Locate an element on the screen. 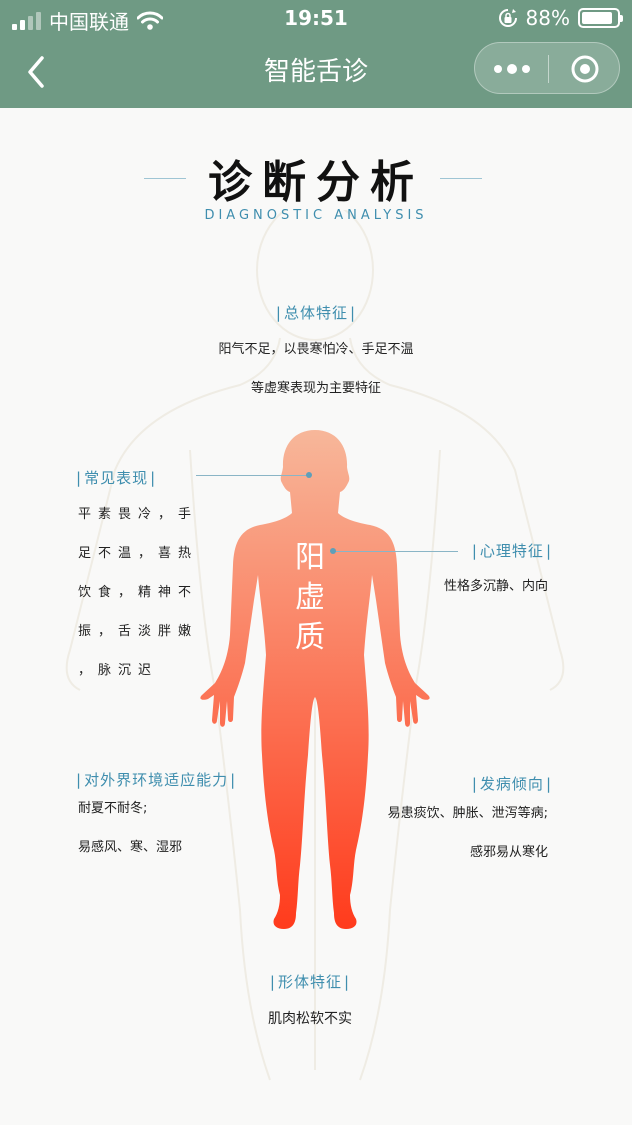  app-header: 中国联通 19:51 88% 智能舌诊 is located at coordinates (316, 54).